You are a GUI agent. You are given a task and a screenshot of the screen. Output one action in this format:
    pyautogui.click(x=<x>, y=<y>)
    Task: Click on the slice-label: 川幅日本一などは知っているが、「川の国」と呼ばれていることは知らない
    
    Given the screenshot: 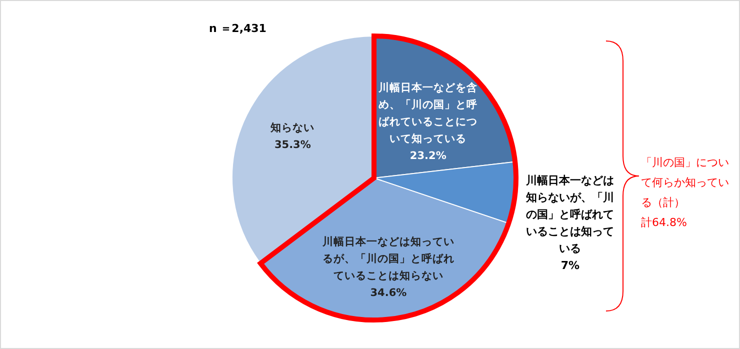 What is the action you would take?
    pyautogui.click(x=388, y=259)
    